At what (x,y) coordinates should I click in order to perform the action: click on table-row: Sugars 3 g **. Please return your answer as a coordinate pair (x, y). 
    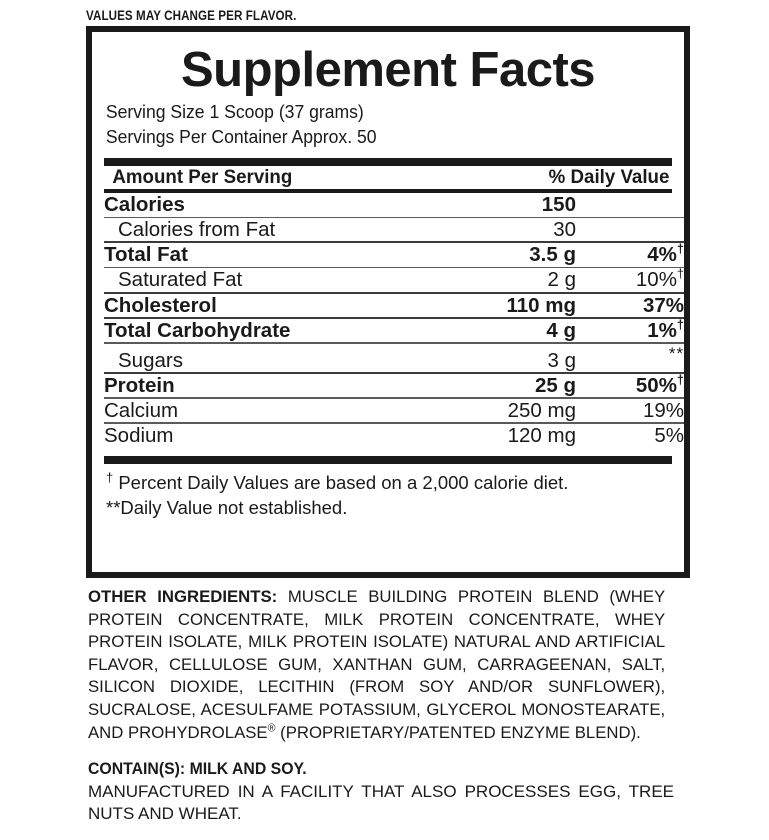
    Looking at the image, I should click on (394, 358).